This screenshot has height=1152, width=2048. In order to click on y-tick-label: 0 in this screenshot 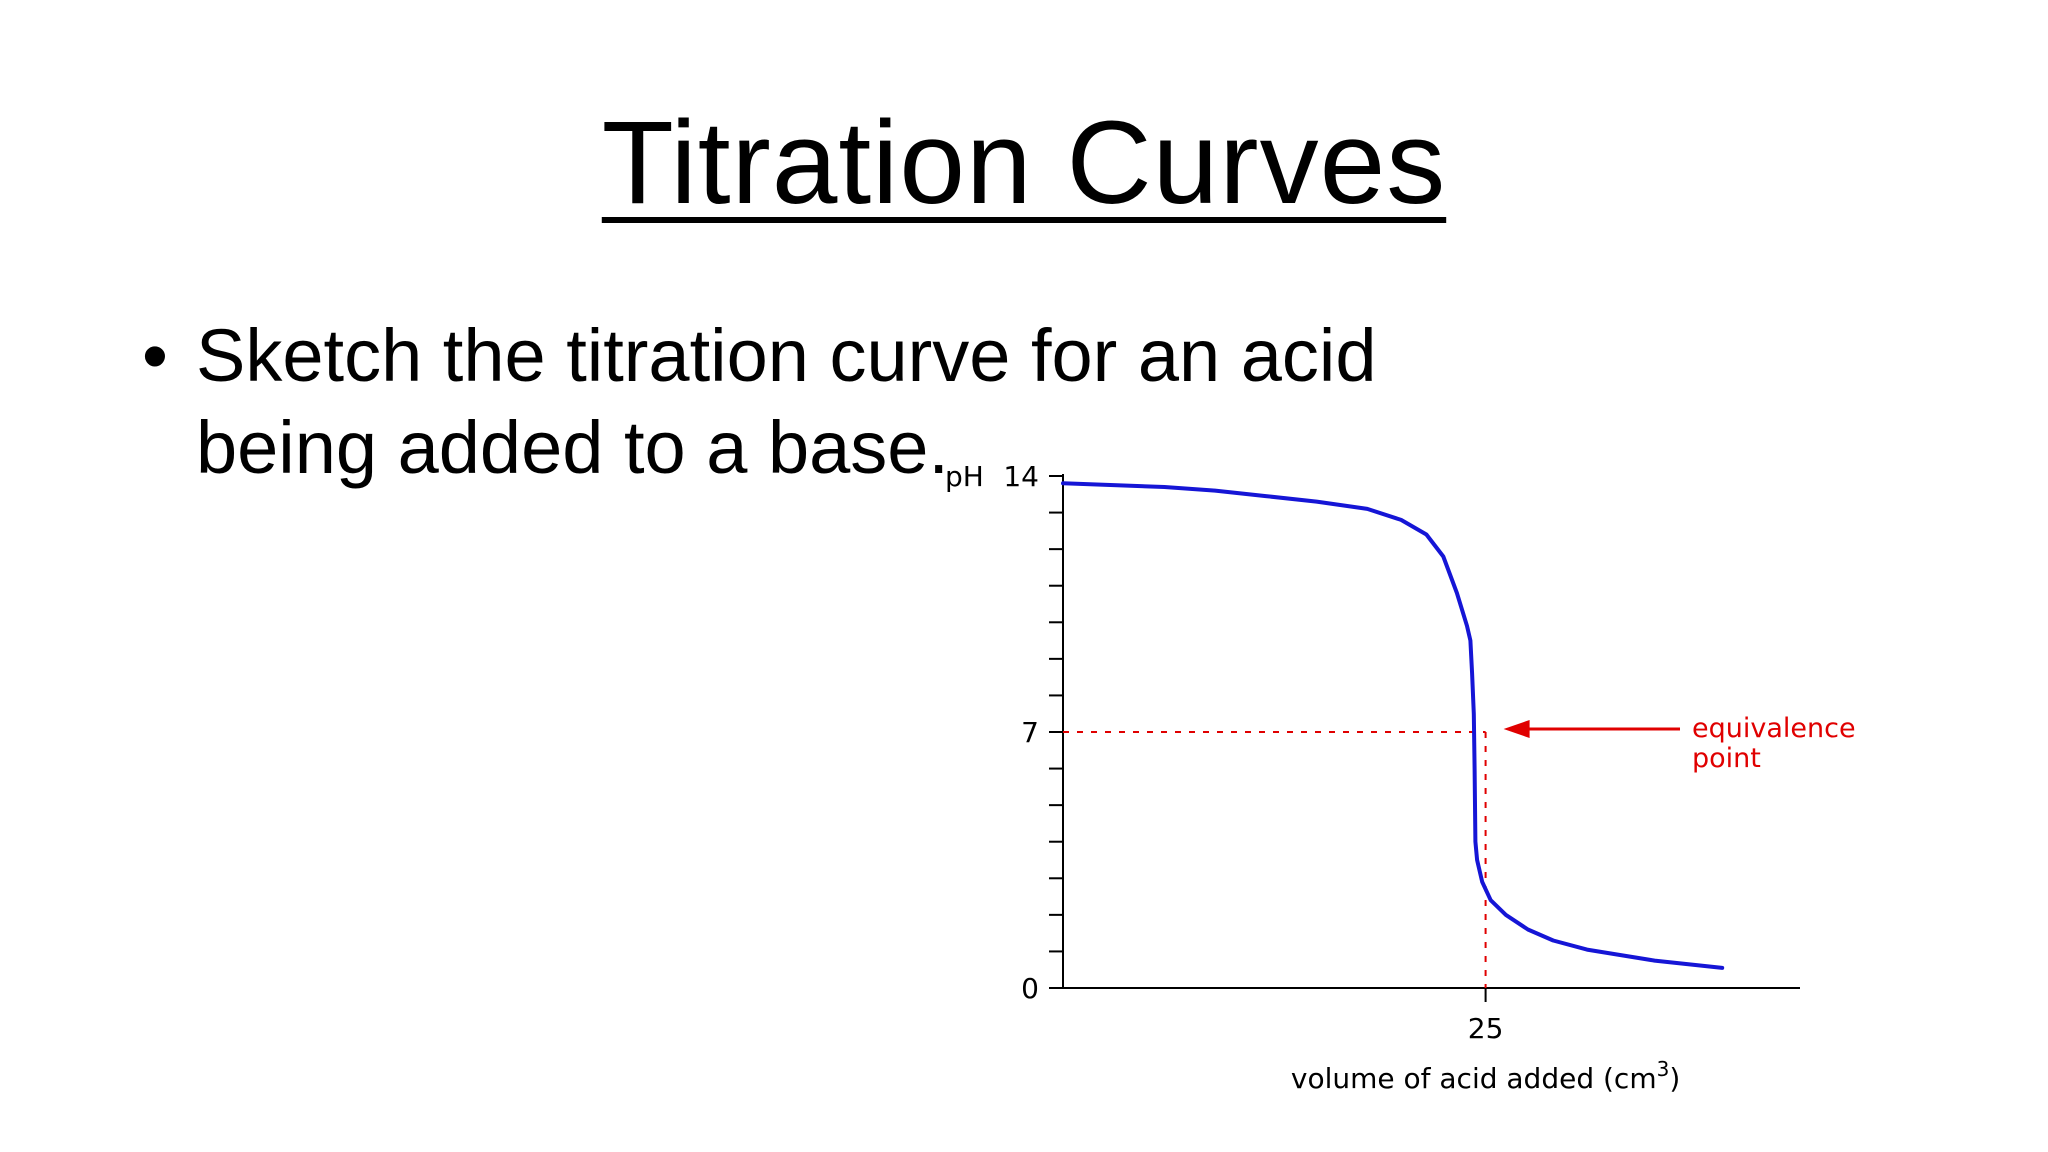, I will do `click(1030, 988)`.